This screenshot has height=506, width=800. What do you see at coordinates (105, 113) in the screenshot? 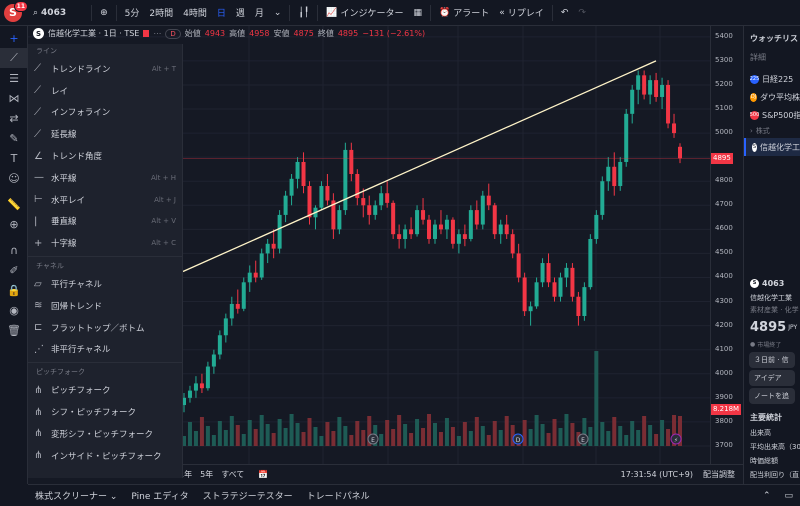
I see `menu-item: ⟋ インフォライン` at bounding box center [105, 113].